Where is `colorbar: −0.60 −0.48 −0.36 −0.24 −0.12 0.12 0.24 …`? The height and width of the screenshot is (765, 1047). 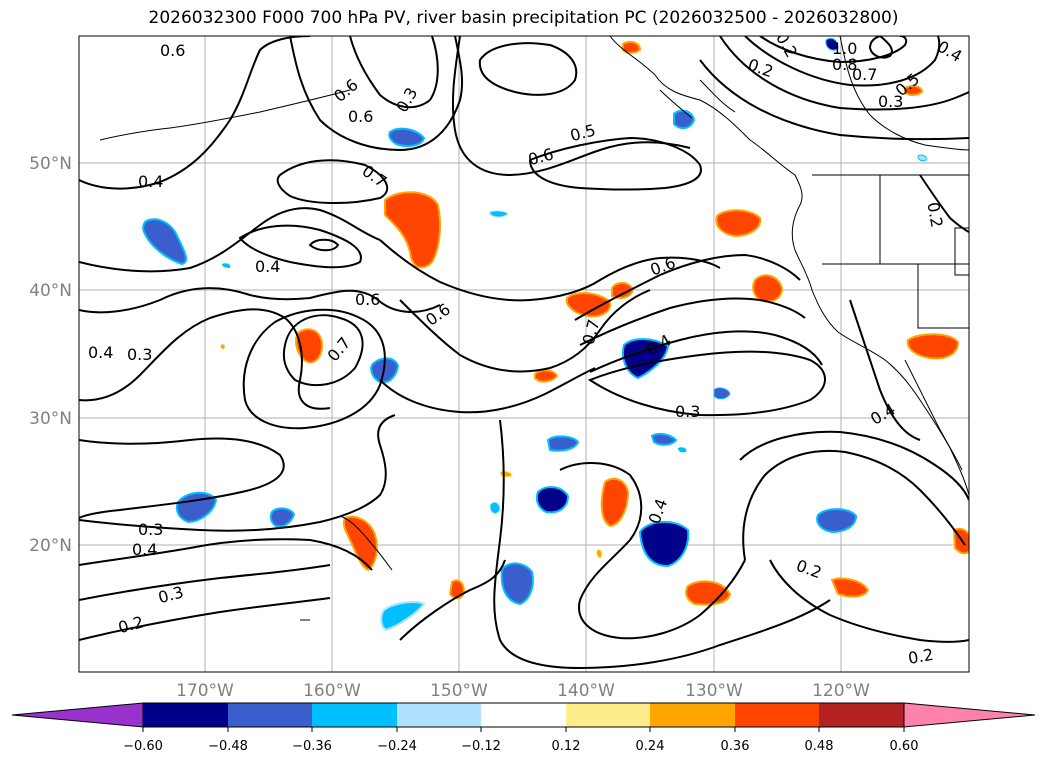
colorbar: −0.60 −0.48 −0.36 −0.24 −0.12 0.12 0.24 … is located at coordinates (523, 728).